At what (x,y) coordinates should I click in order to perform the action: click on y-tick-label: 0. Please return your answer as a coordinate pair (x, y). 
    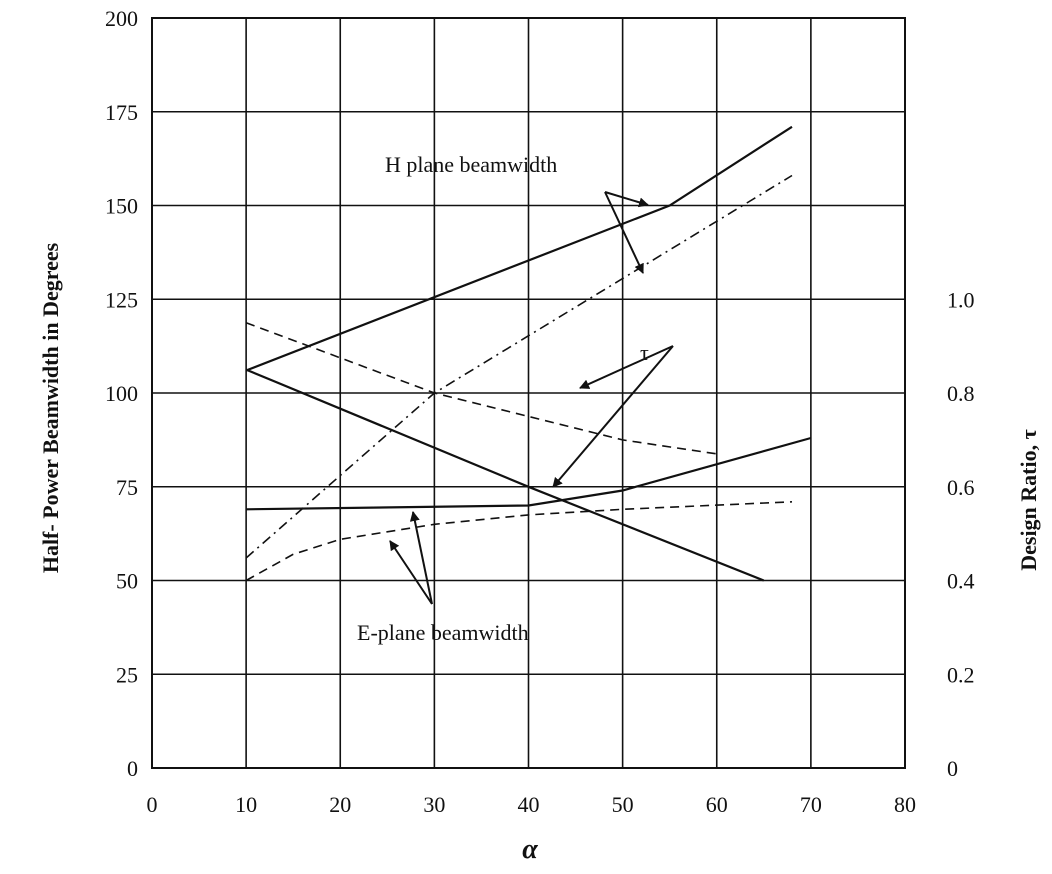
    Looking at the image, I should click on (132, 768).